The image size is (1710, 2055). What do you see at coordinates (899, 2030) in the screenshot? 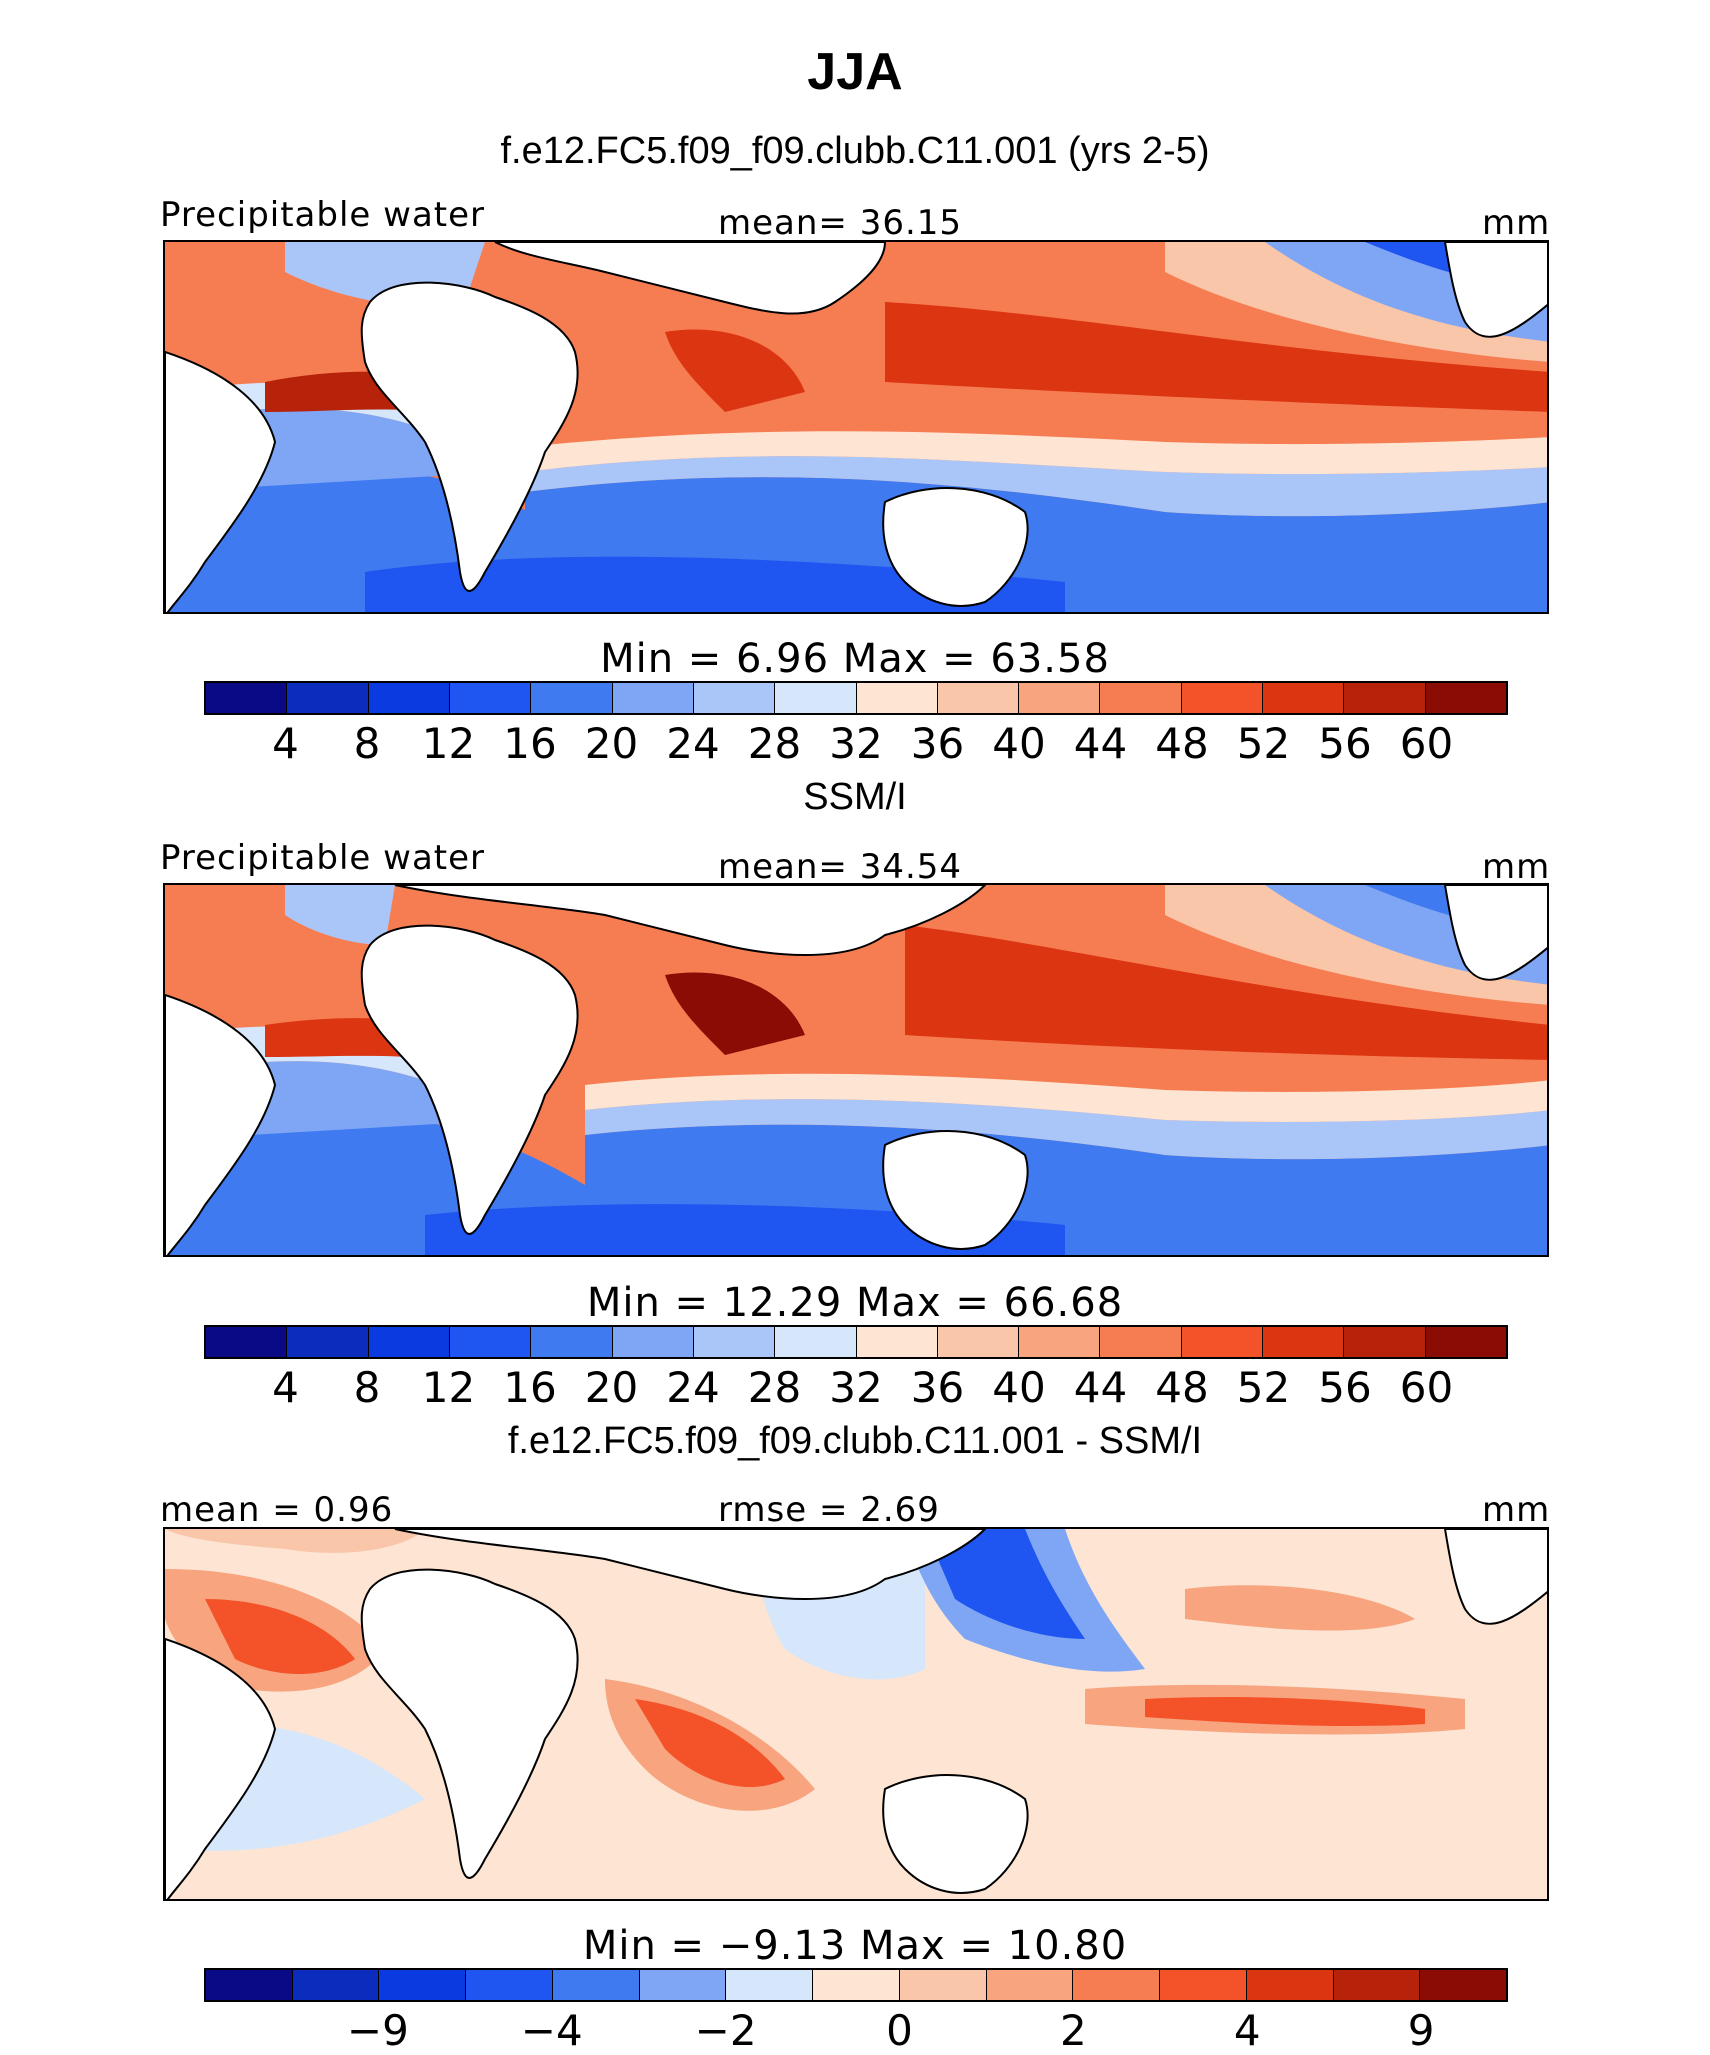
I see `colorbar-tick-label: 0` at bounding box center [899, 2030].